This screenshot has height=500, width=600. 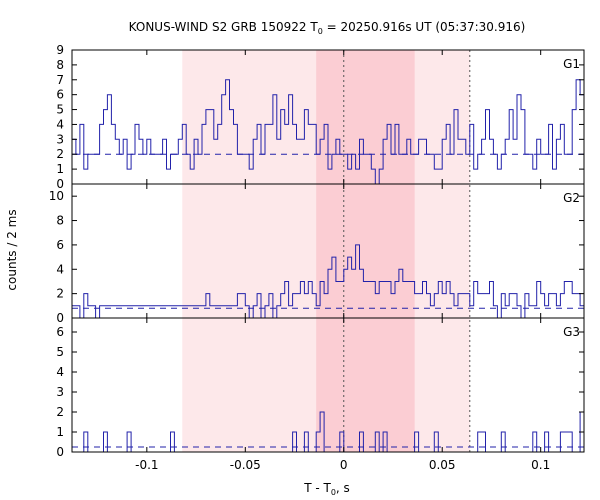 I want to click on y-tick-label-G2-5: 10, so click(x=56, y=196).